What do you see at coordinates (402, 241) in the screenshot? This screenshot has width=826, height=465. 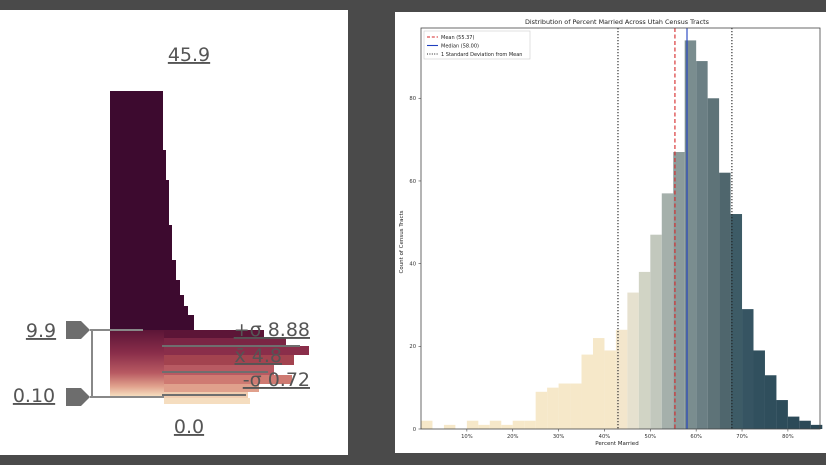 I see `y-axis-label: Count of Census Tracts` at bounding box center [402, 241].